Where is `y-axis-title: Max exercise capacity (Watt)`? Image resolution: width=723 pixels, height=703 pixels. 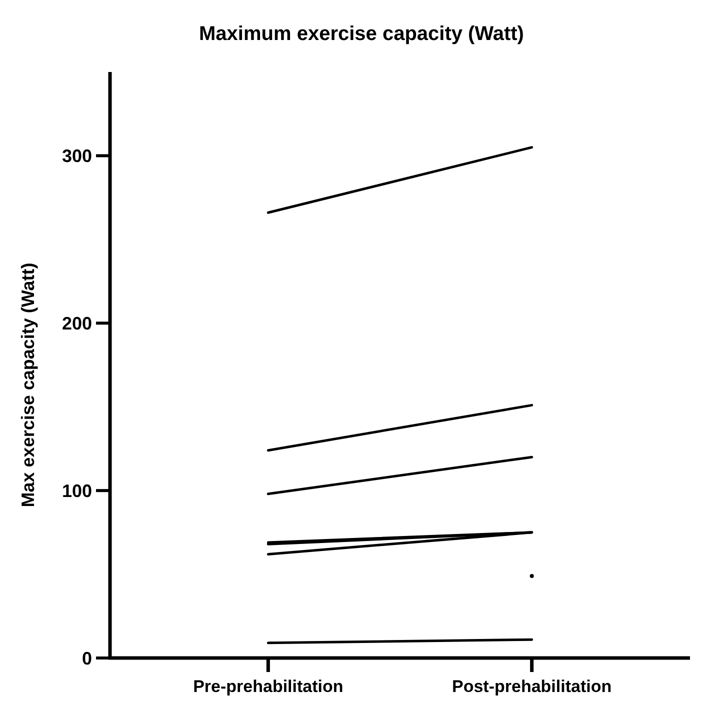 y-axis-title: Max exercise capacity (Watt) is located at coordinates (28, 385).